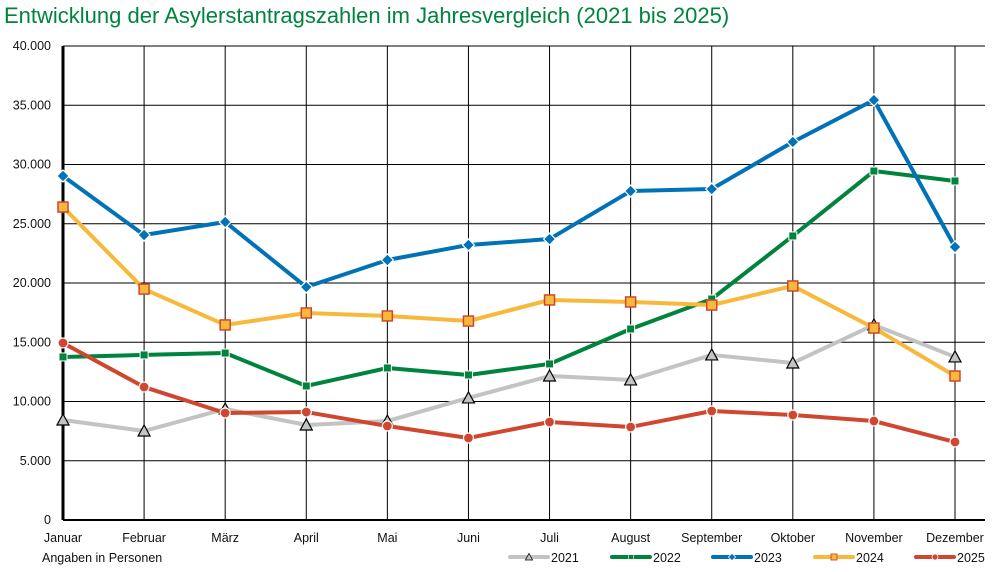 The width and height of the screenshot is (993, 572). I want to click on legend-label: 2022, so click(667, 558).